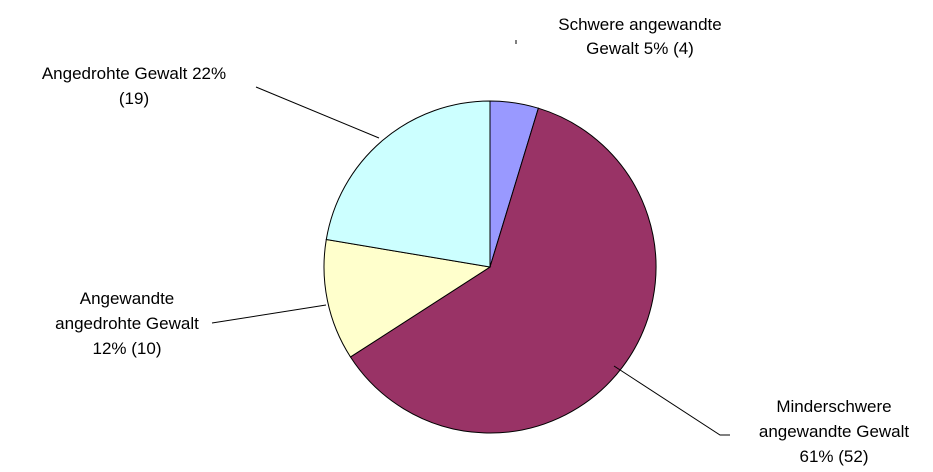 The height and width of the screenshot is (472, 933). What do you see at coordinates (834, 456) in the screenshot?
I see `slice-label-line: 61% (52)` at bounding box center [834, 456].